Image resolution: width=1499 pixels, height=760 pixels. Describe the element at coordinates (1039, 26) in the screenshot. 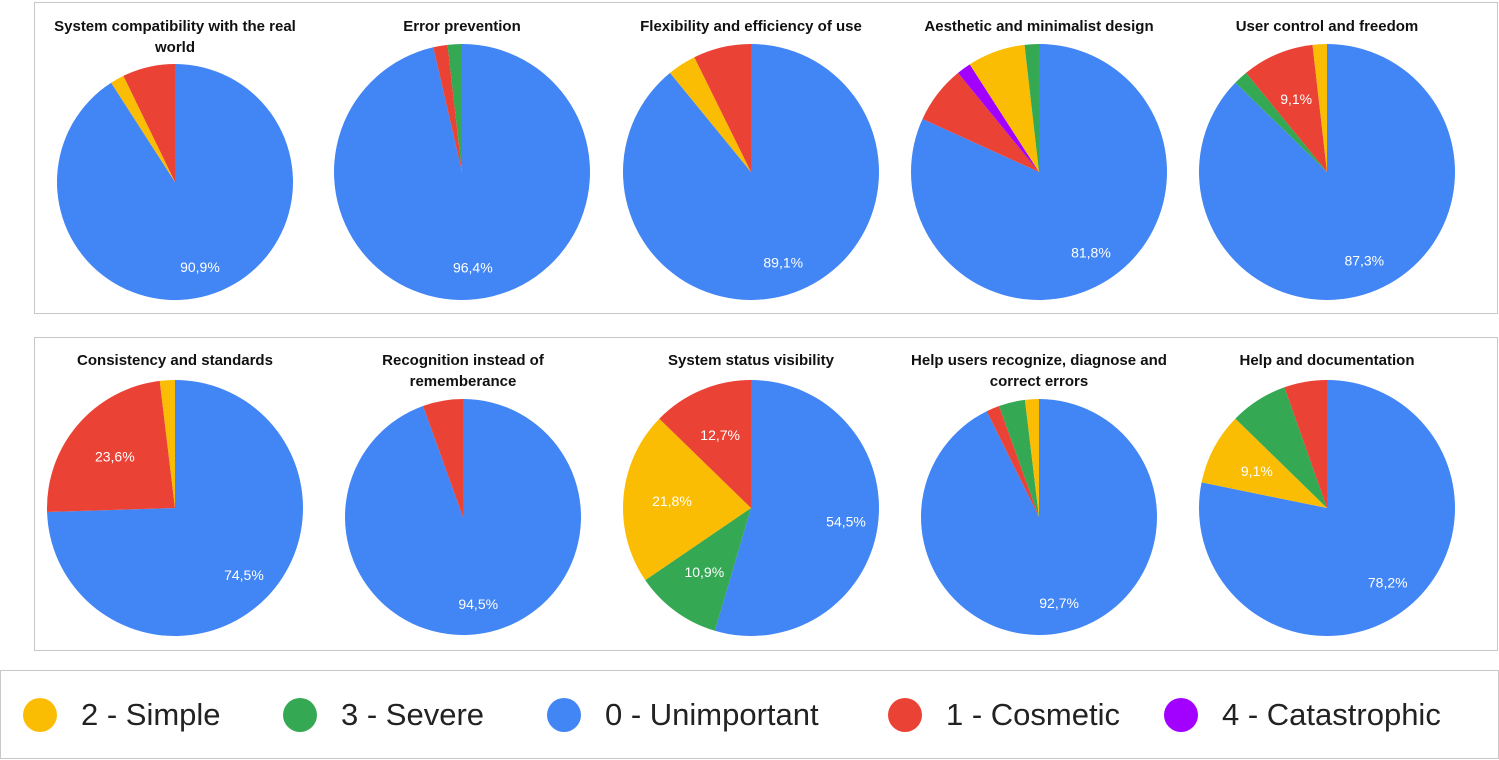

I see `chart-title-aesthetic-and-minimalist-design: Aesthetic and minimalist design` at that location.